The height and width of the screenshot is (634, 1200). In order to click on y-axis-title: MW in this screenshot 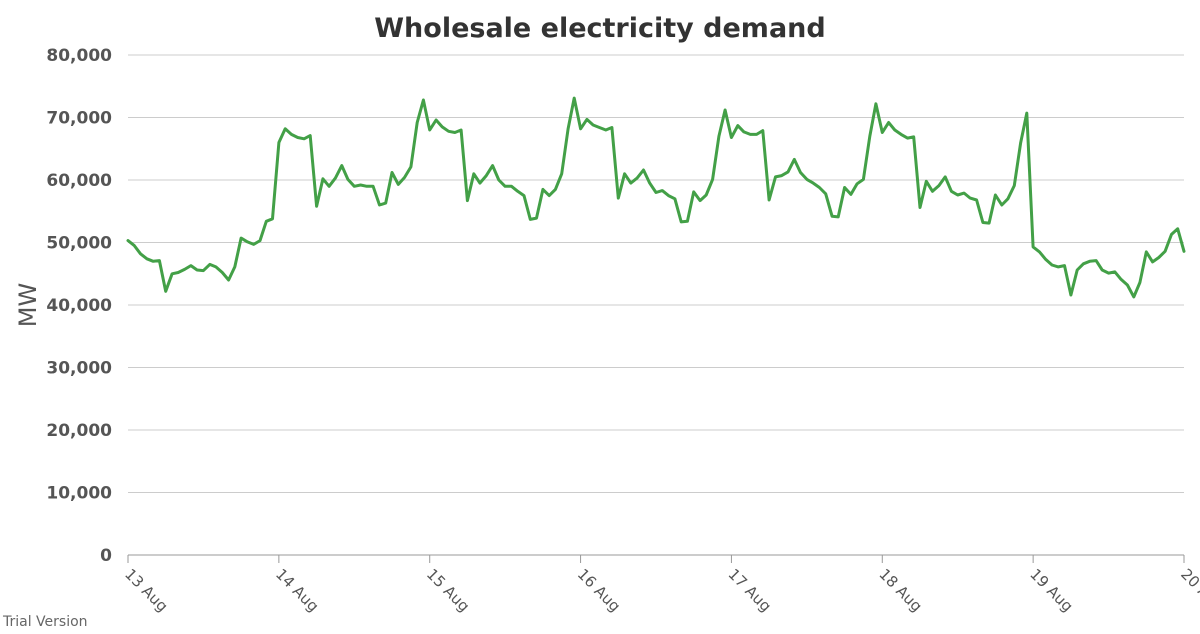, I will do `click(28, 305)`.